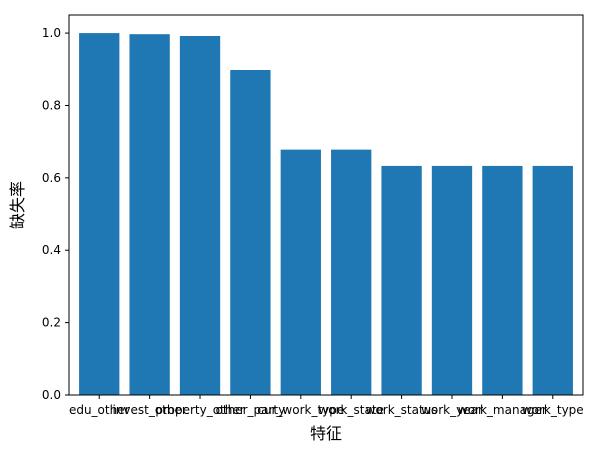 This screenshot has height=456, width=608. What do you see at coordinates (502, 280) in the screenshot?
I see `bar-work_manager` at bounding box center [502, 280].